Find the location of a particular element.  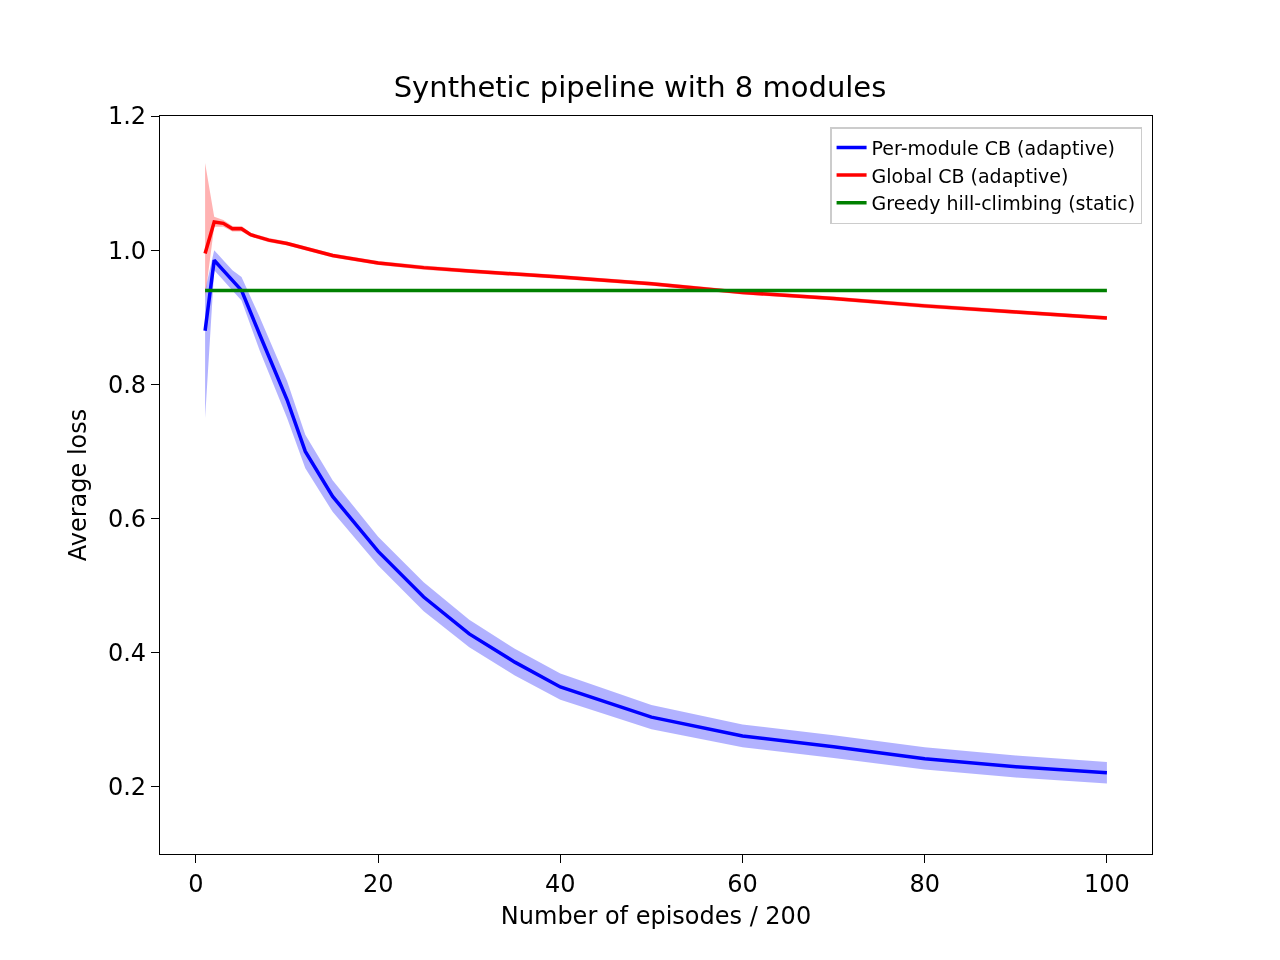

y-tick-label: 0.4 is located at coordinates (127, 653).